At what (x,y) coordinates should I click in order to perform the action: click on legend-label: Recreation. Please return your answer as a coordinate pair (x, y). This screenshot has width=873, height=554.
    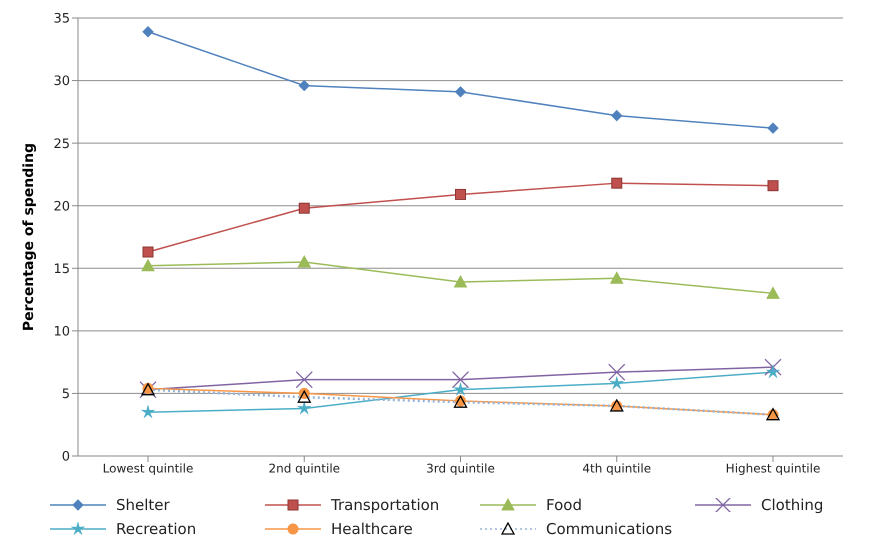
    Looking at the image, I should click on (156, 529).